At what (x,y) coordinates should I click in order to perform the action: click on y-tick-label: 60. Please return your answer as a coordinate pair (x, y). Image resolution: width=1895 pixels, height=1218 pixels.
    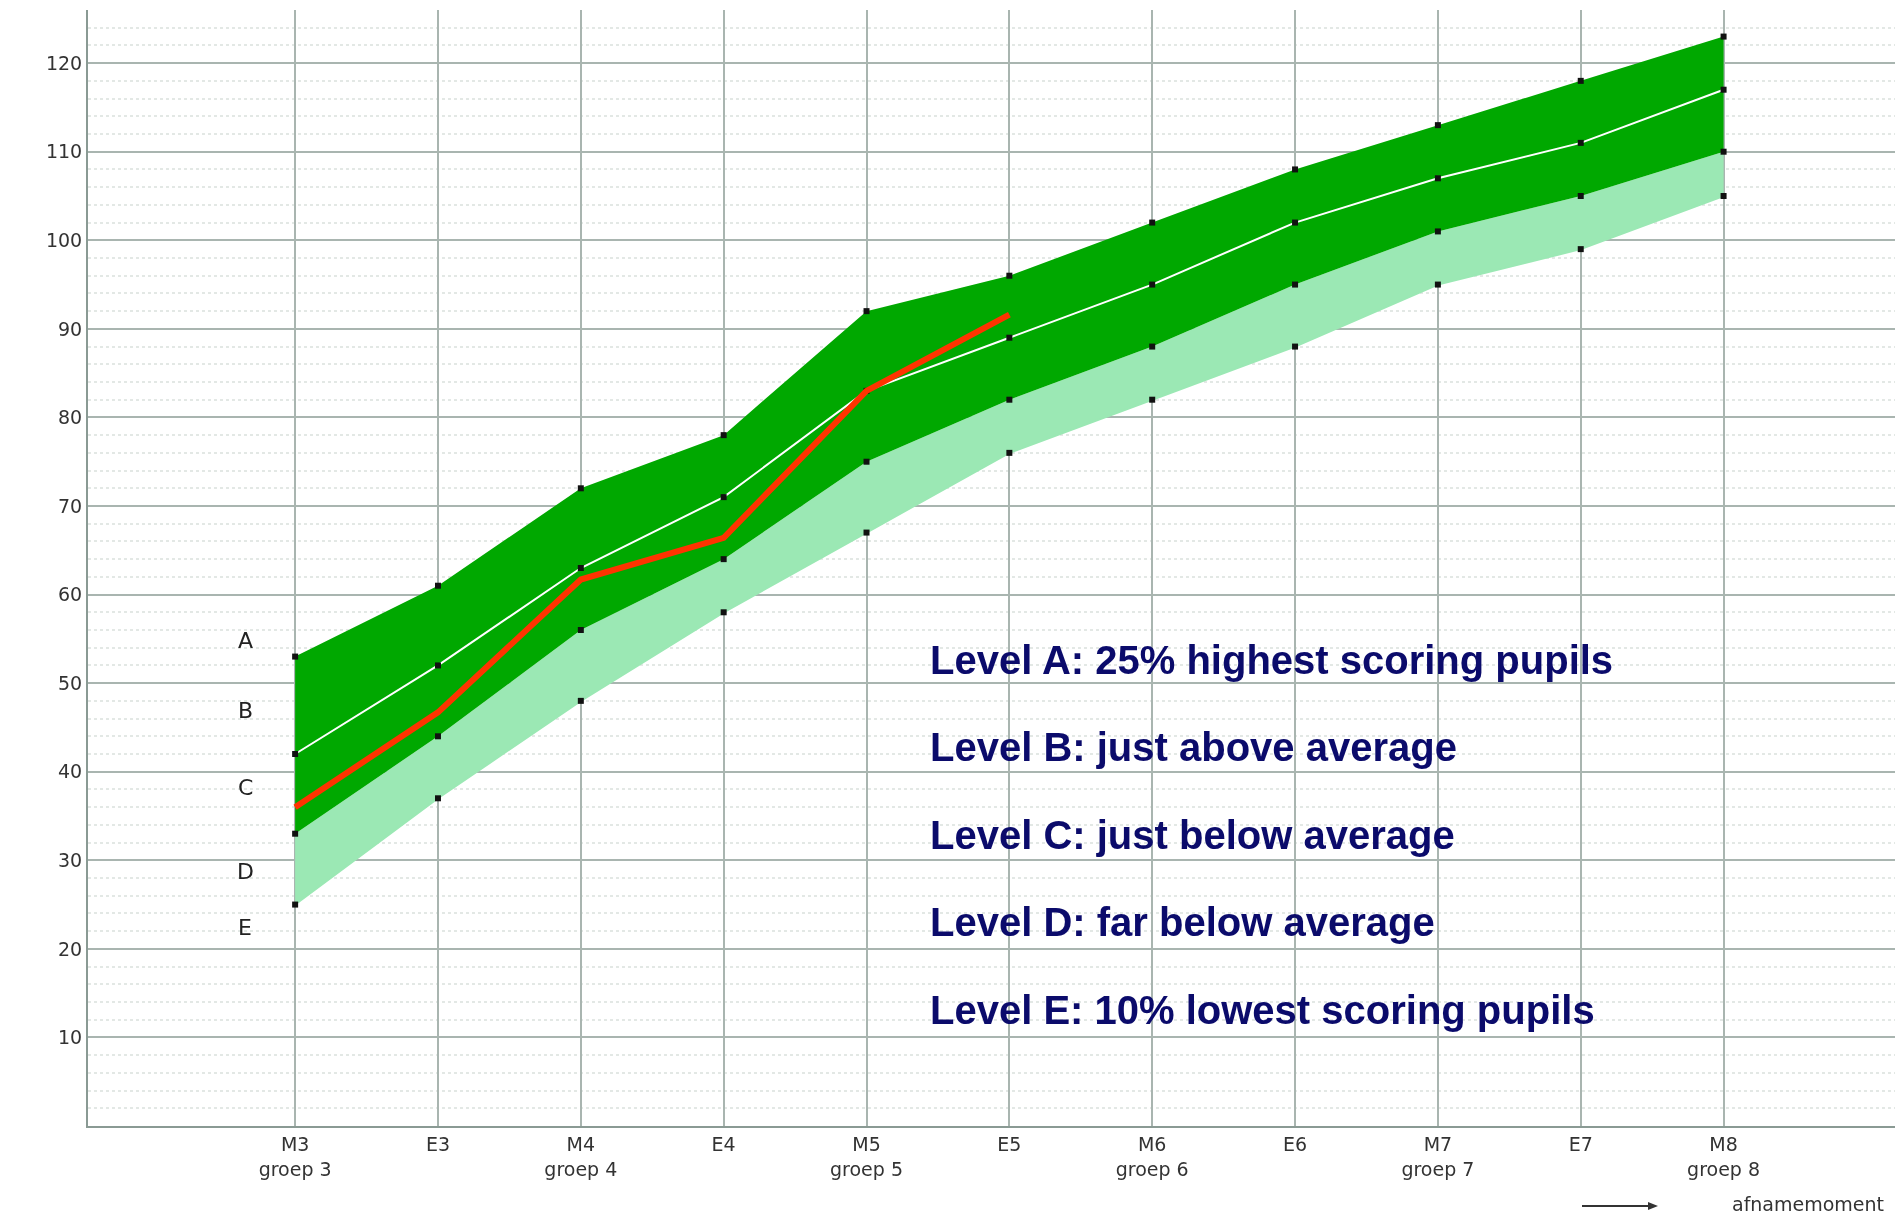
    Looking at the image, I should click on (70, 594).